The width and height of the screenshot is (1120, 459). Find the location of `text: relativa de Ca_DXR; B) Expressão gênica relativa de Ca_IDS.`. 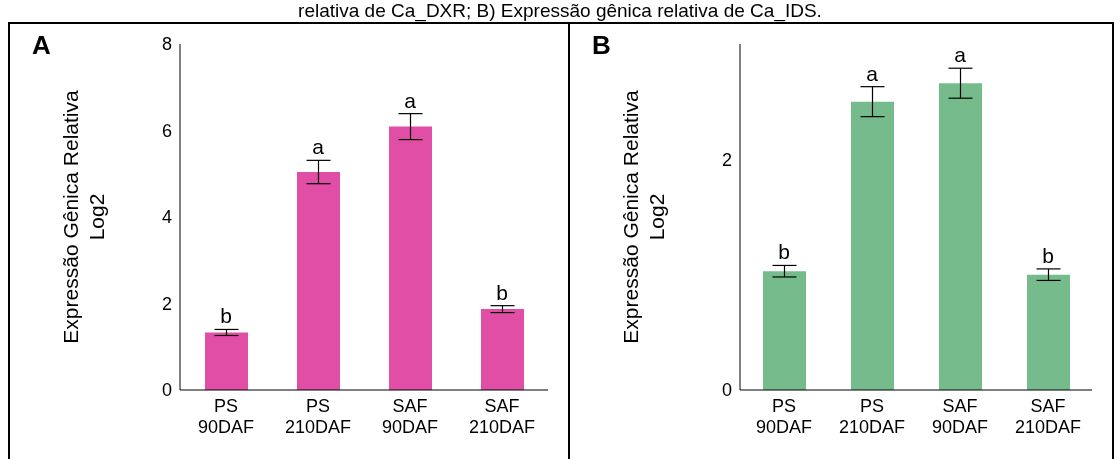

text: relativa de Ca_DXR; B) Expressão gênica relativa de Ca_IDS. is located at coordinates (560, 11).